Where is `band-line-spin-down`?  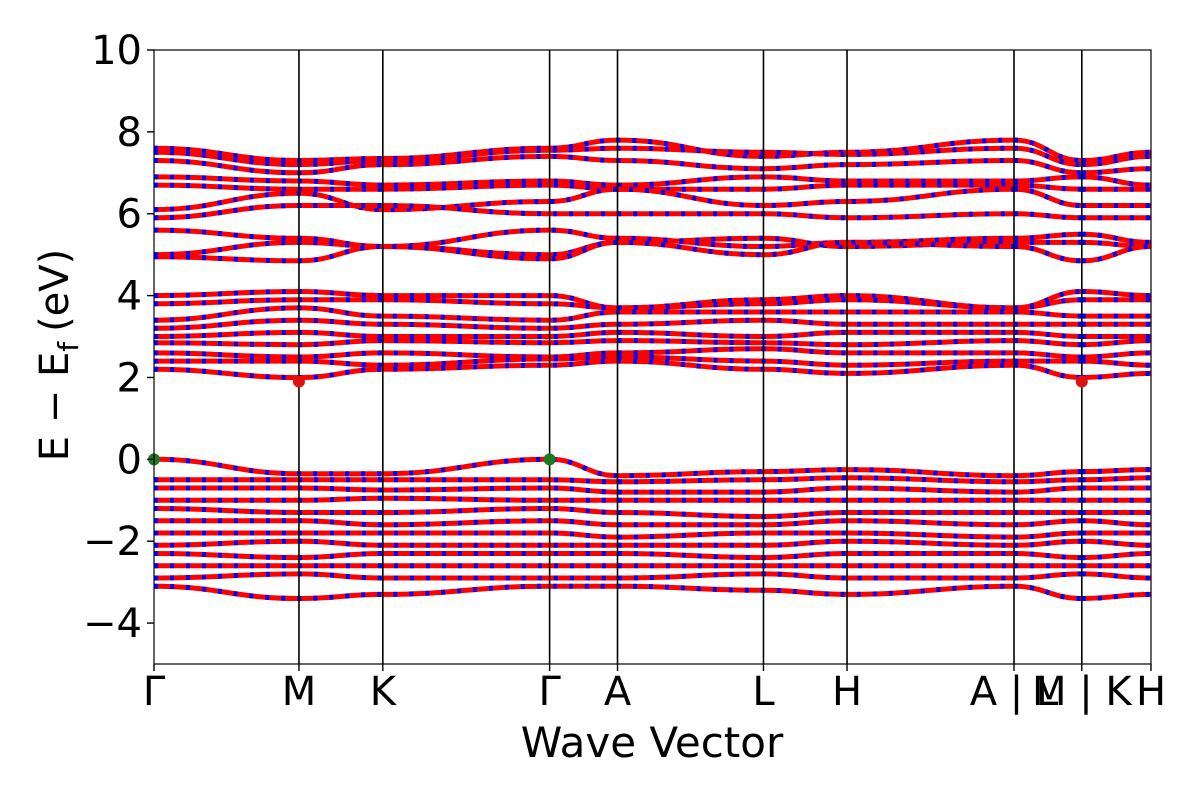 band-line-spin-down is located at coordinates (652, 150).